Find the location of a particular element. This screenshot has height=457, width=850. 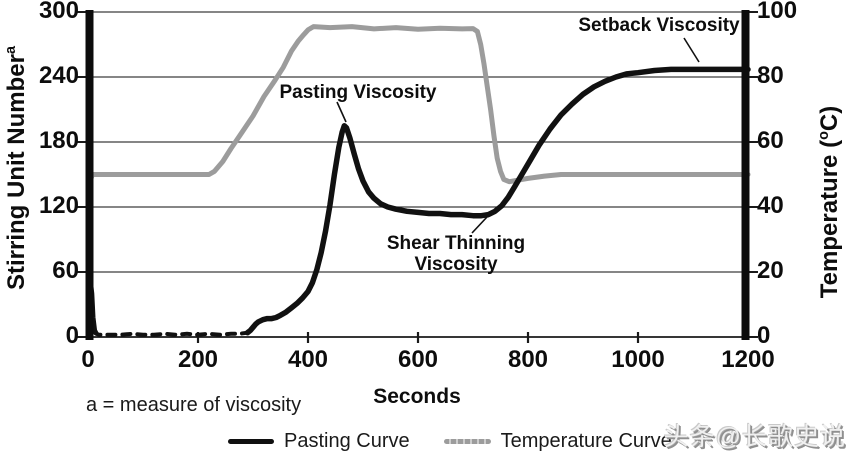

y-axis-left-tick-label: 60 is located at coordinates (65, 270).